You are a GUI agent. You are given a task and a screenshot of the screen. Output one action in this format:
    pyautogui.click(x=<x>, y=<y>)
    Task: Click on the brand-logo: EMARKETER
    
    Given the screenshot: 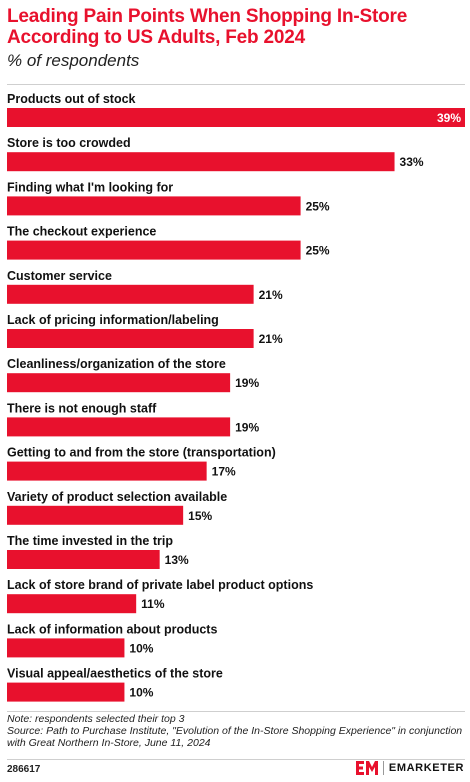 What is the action you would take?
    pyautogui.click(x=409, y=768)
    